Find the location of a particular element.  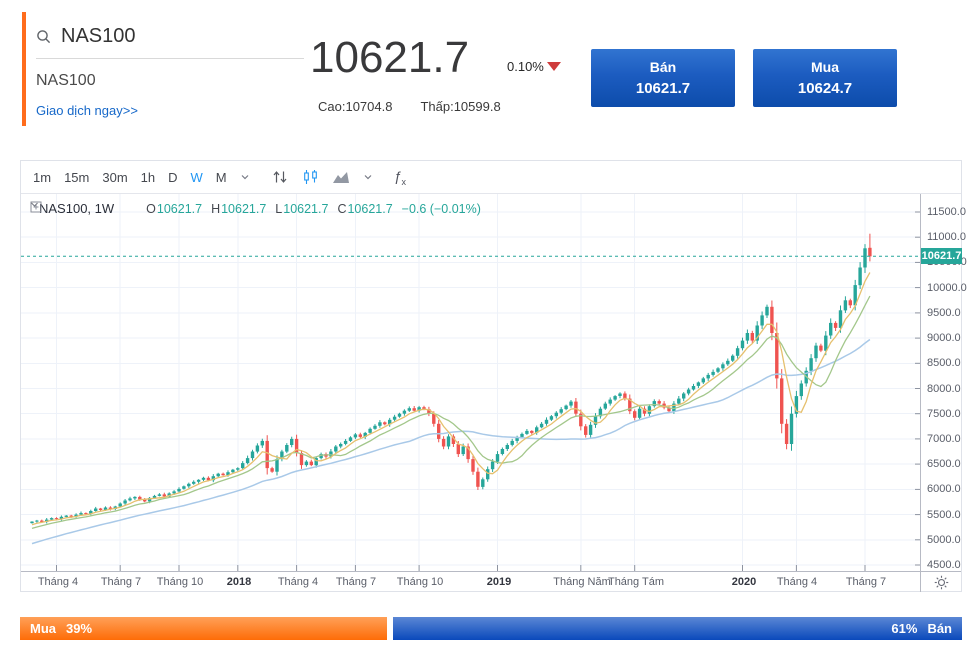

time-axis-label: Tháng Tám is located at coordinates (636, 582).